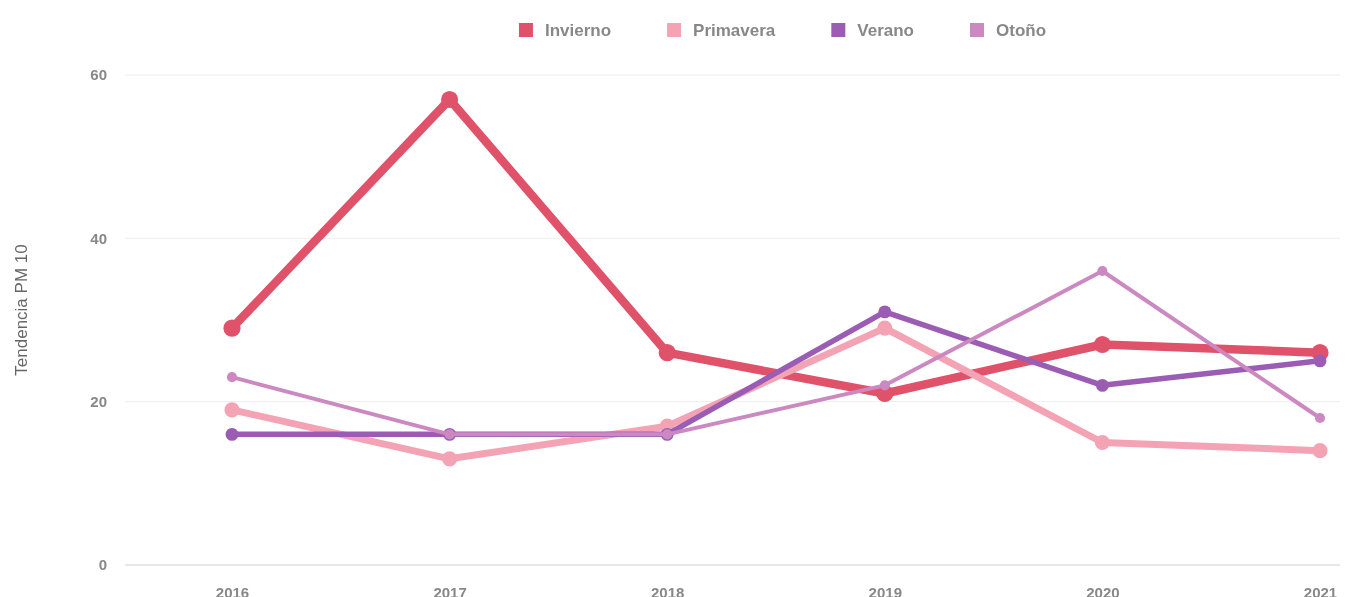 This screenshot has height=597, width=1352. I want to click on legend-label: Primavera, so click(734, 30).